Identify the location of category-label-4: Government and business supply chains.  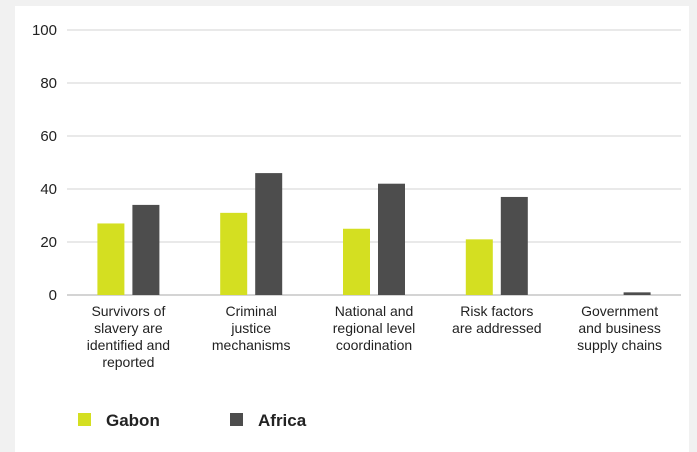
(619, 328).